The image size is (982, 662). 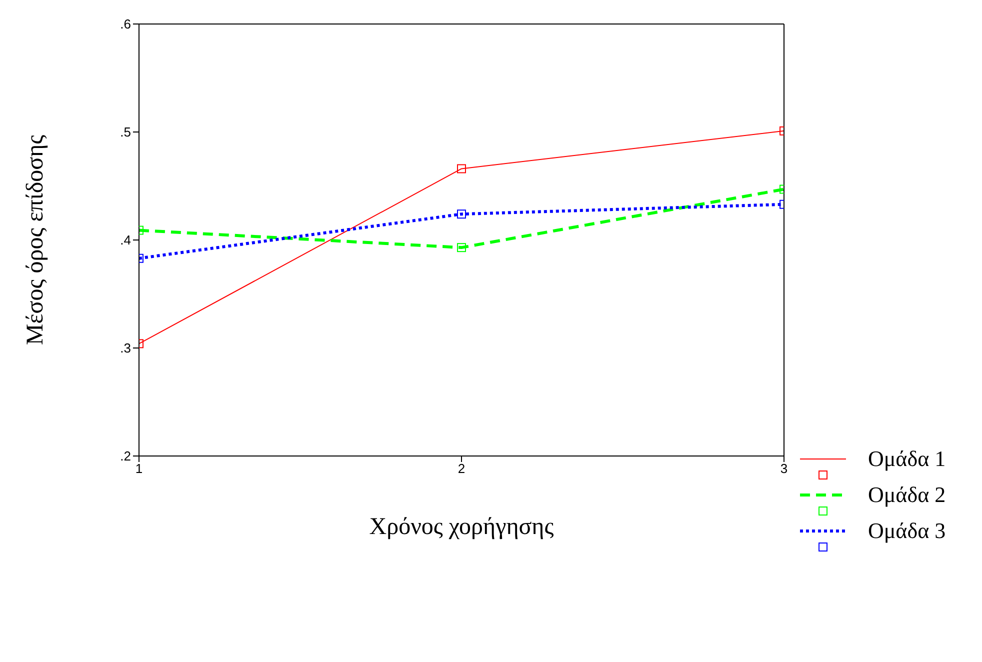 I want to click on y-tick-label: .2, so click(x=125, y=456).